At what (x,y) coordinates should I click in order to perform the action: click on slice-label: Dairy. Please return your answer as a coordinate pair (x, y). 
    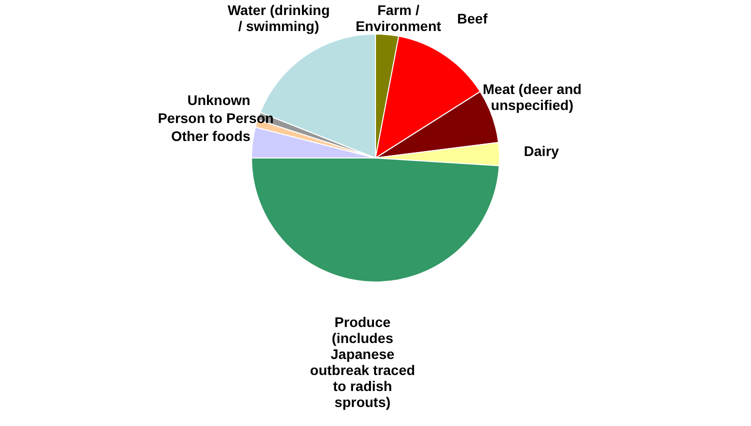
    Looking at the image, I should click on (542, 150).